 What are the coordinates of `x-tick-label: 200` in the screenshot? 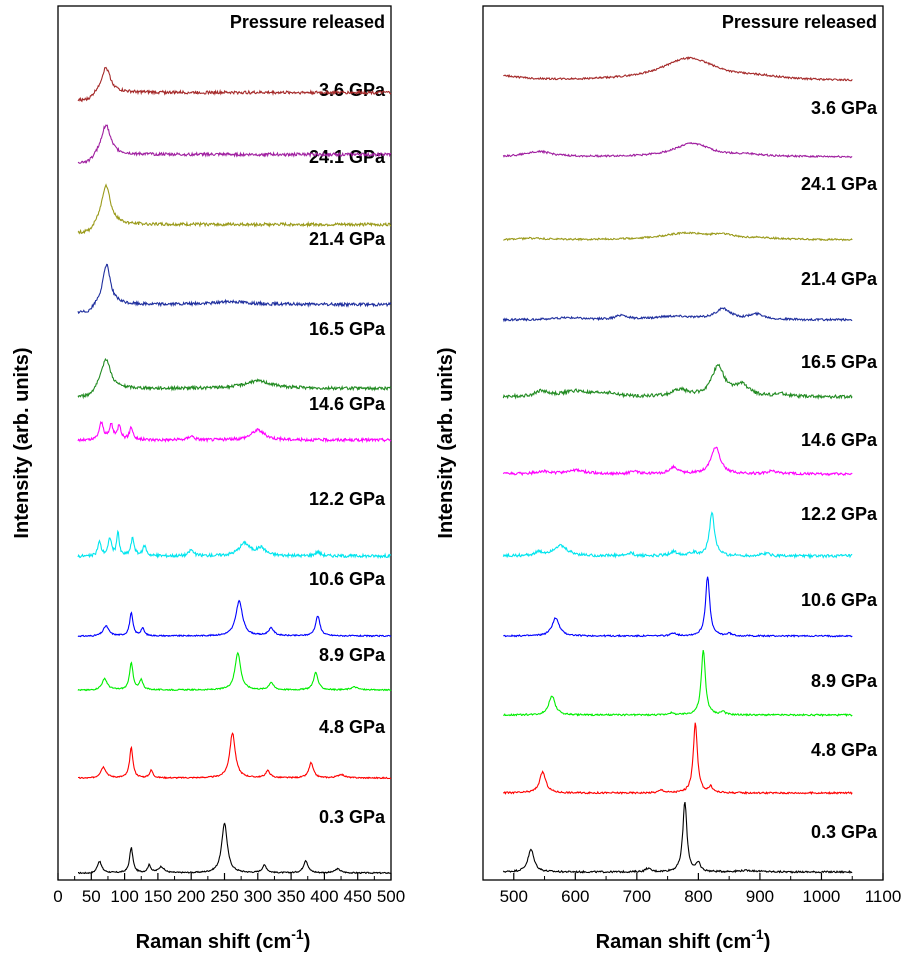 It's located at (191, 896).